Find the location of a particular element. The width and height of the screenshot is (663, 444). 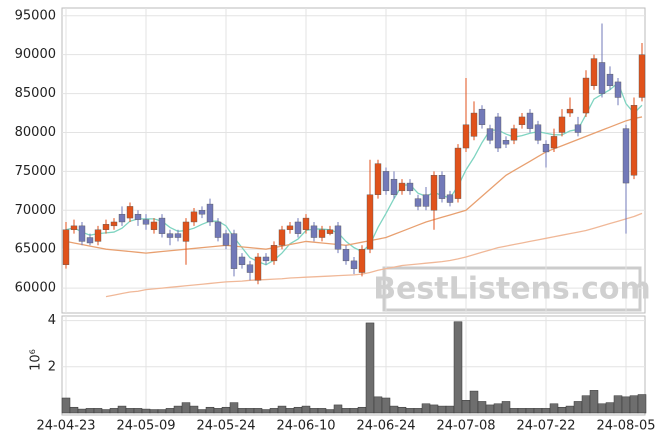

watermark-box is located at coordinates (512, 289).